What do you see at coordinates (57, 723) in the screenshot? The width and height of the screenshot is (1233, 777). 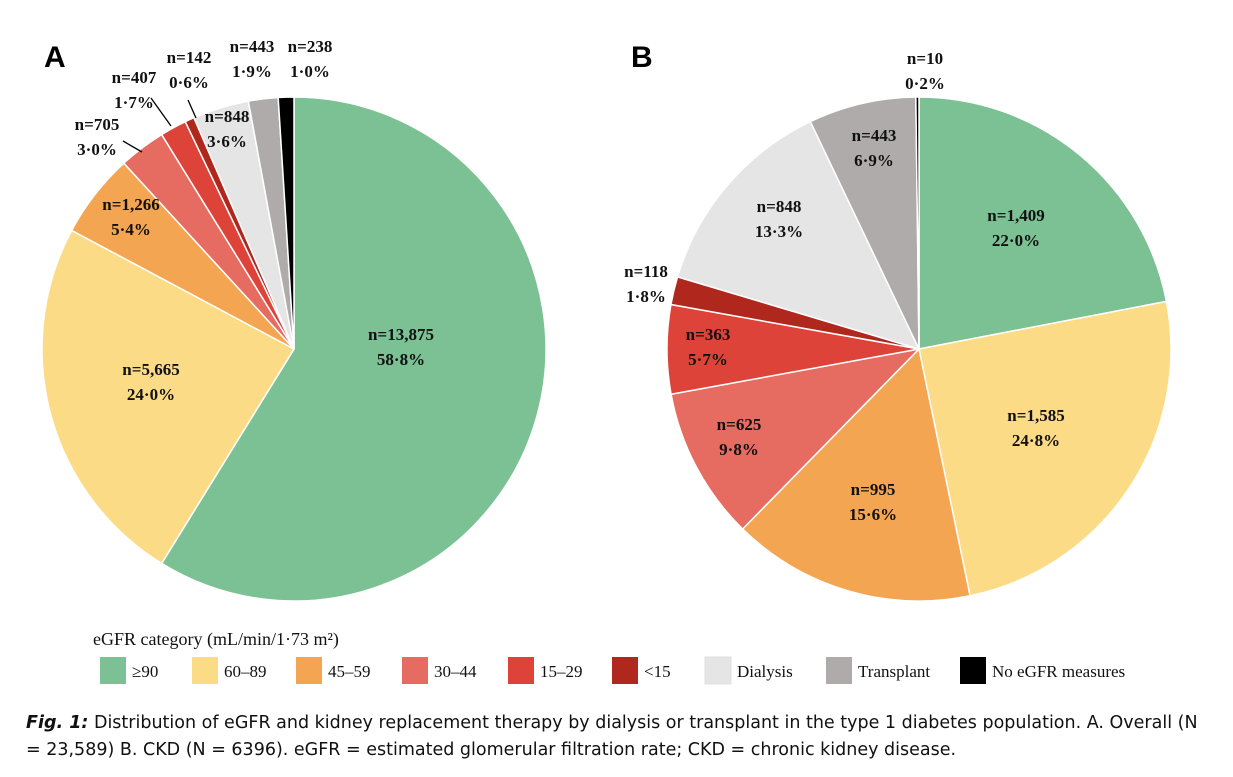 I see `caption-label: Fig. 1:` at bounding box center [57, 723].